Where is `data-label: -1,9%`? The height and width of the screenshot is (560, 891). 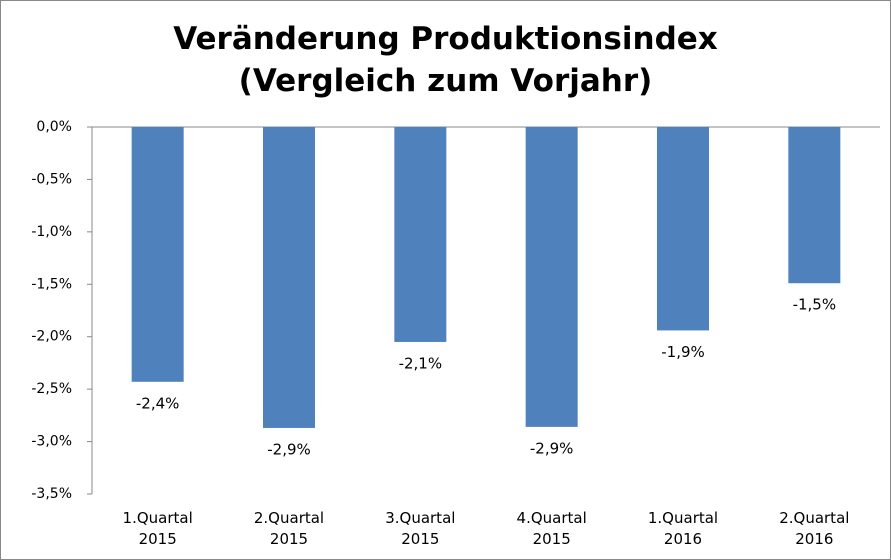 data-label: -1,9% is located at coordinates (683, 352).